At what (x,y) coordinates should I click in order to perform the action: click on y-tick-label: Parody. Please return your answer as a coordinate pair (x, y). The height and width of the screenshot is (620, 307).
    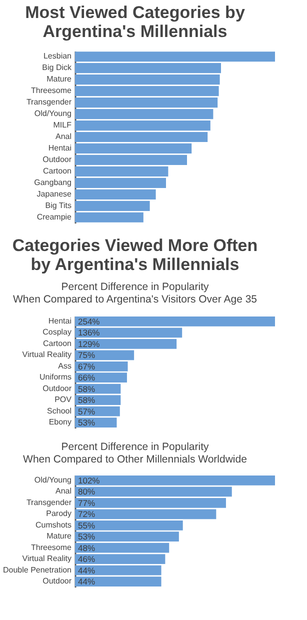
    Looking at the image, I should click on (59, 513).